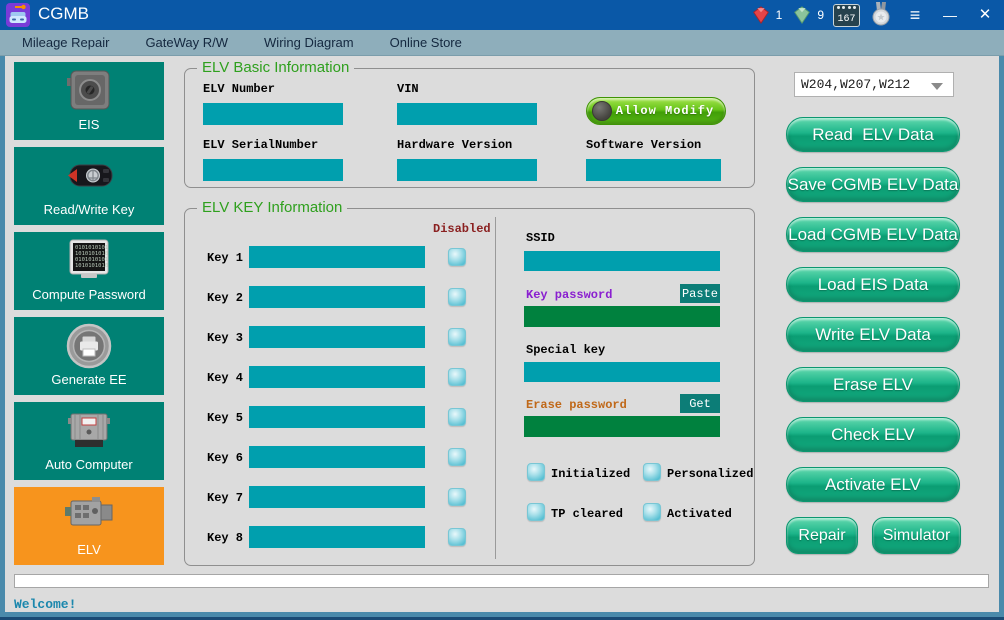 This screenshot has width=1004, height=620. Describe the element at coordinates (425, 42) in the screenshot. I see `menu-item-online-store: Online Store` at that location.